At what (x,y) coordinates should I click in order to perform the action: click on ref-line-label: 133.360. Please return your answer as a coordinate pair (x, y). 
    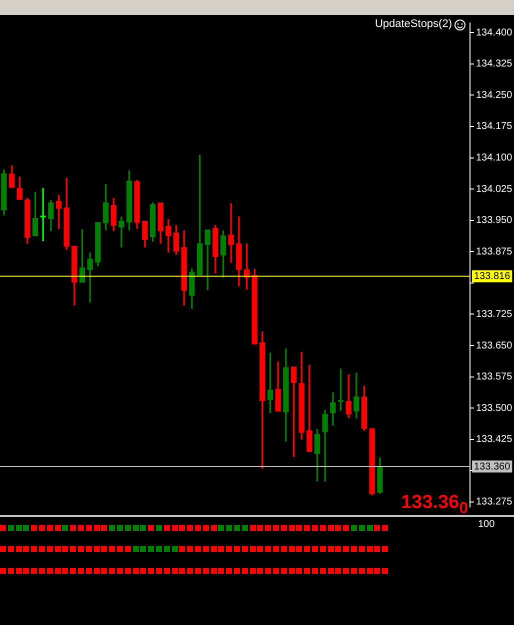
    Looking at the image, I should click on (492, 466).